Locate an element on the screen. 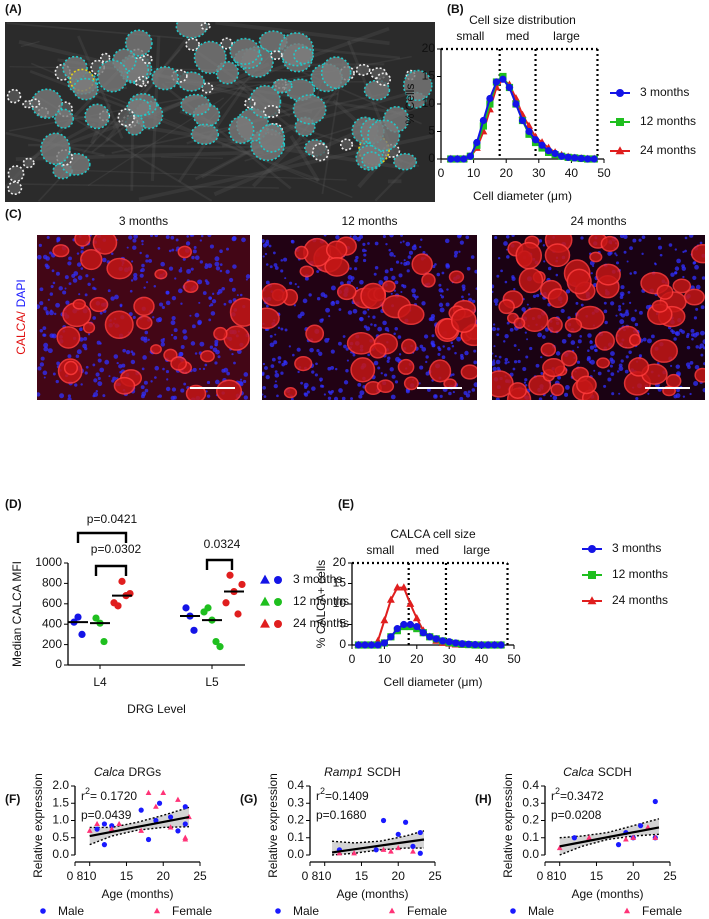 The width and height of the screenshot is (709, 919). chart-title: CALCA cell size is located at coordinates (433, 534).